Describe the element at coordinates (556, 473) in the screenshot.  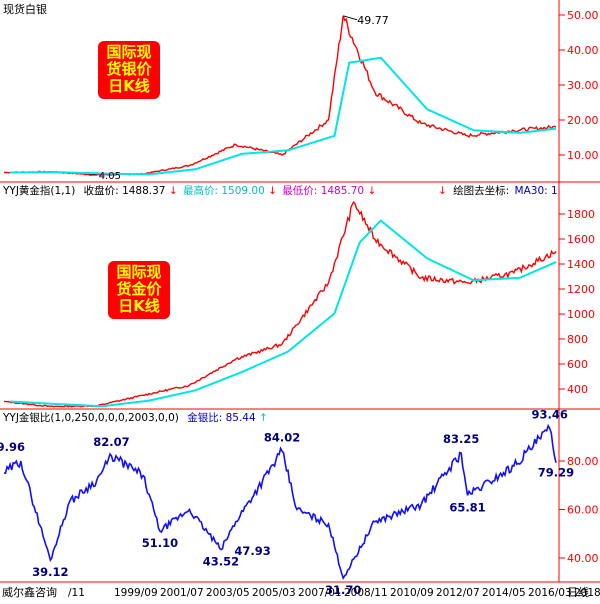
I see `ratio-annotation: 79.29` at that location.